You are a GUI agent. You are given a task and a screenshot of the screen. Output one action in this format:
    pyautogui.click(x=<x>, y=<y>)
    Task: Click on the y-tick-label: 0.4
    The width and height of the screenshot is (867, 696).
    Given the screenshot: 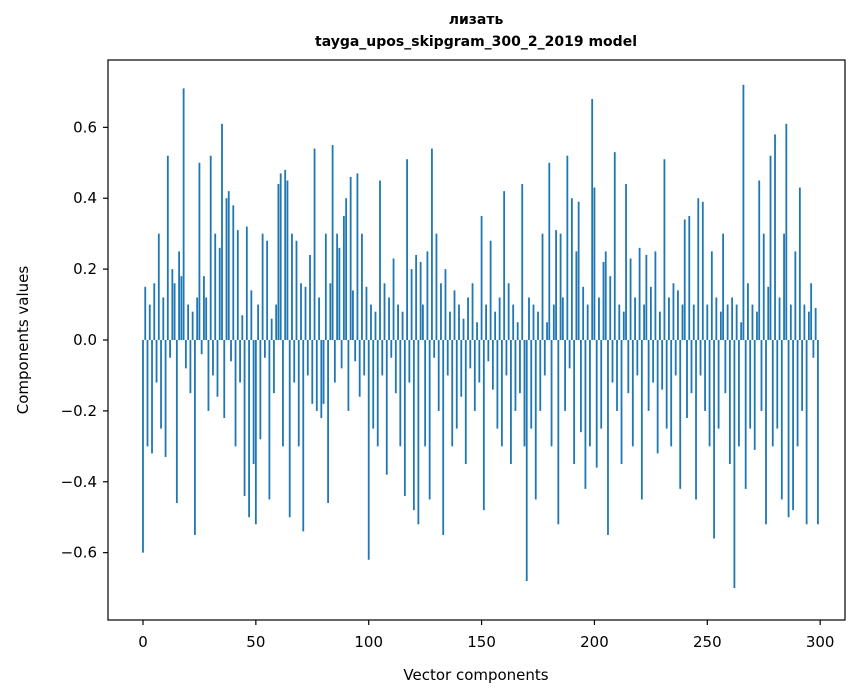 What is the action you would take?
    pyautogui.click(x=85, y=198)
    